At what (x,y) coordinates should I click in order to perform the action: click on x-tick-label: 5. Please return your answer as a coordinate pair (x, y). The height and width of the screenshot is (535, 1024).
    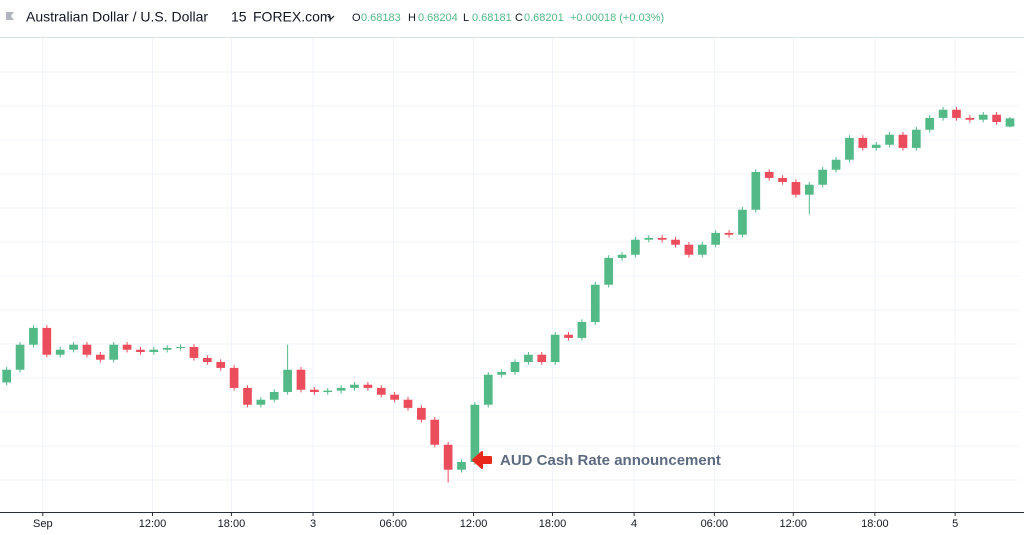
    Looking at the image, I should click on (955, 524).